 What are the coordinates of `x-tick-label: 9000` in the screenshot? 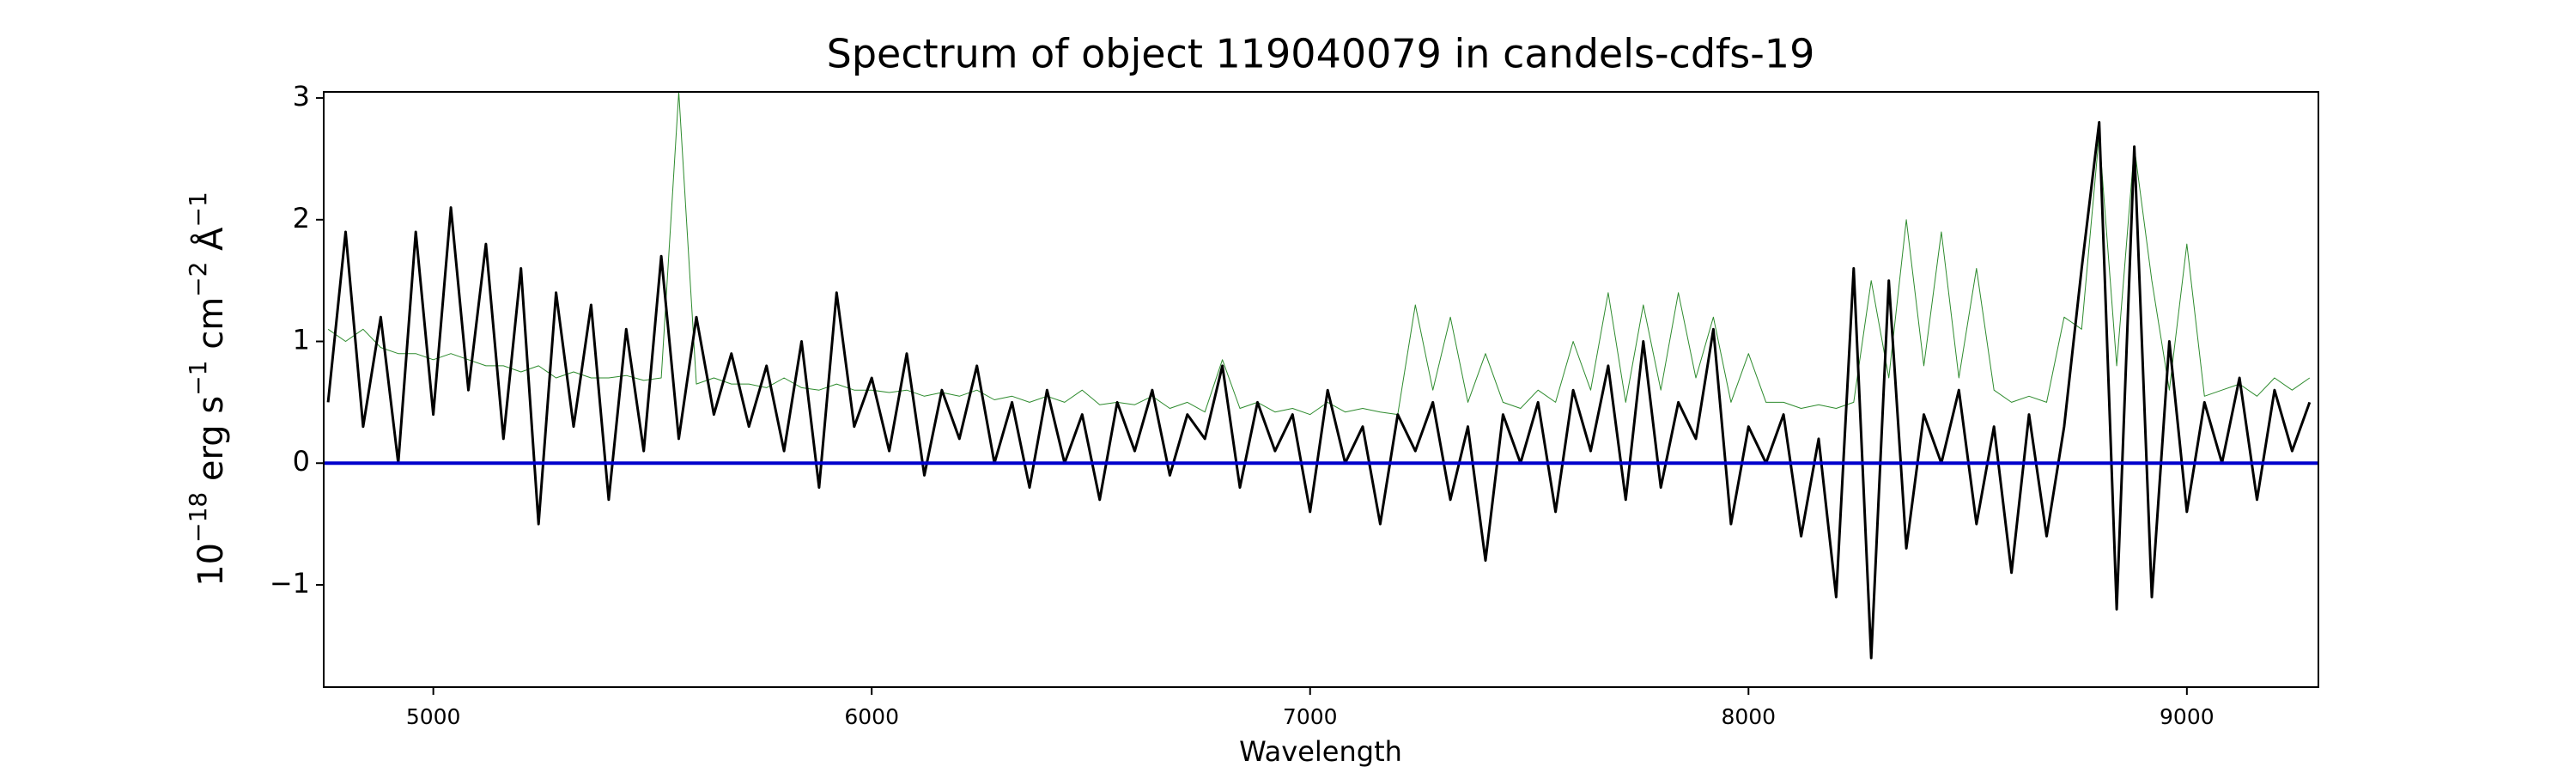 It's located at (2187, 716).